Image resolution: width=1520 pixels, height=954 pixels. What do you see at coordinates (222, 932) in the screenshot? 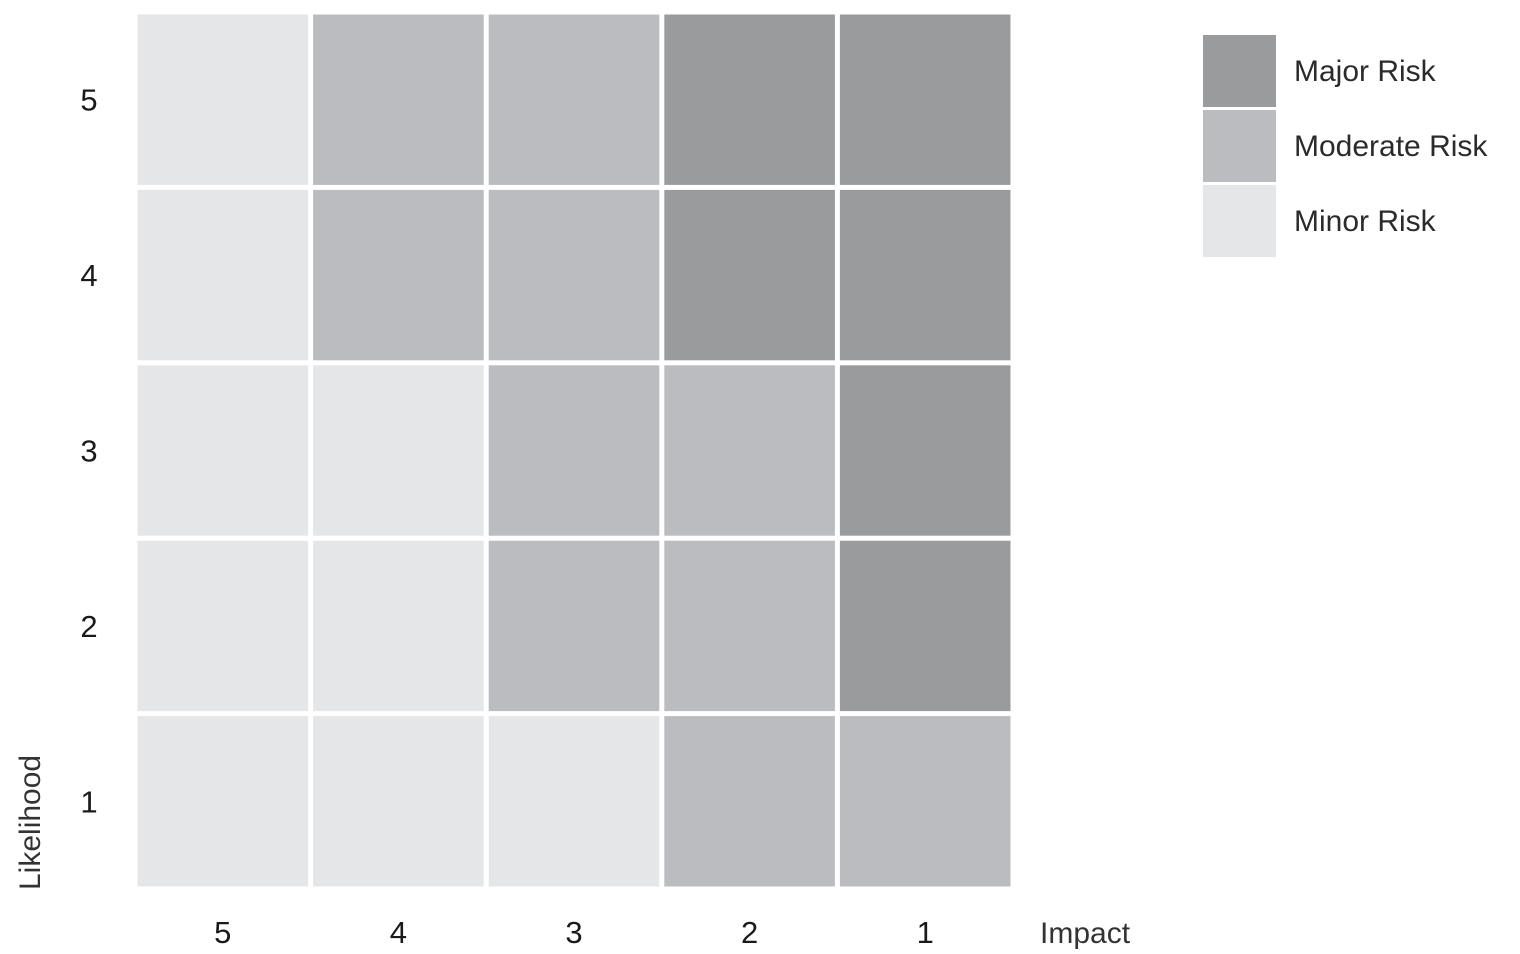
I see `x-tick-label: 5` at bounding box center [222, 932].